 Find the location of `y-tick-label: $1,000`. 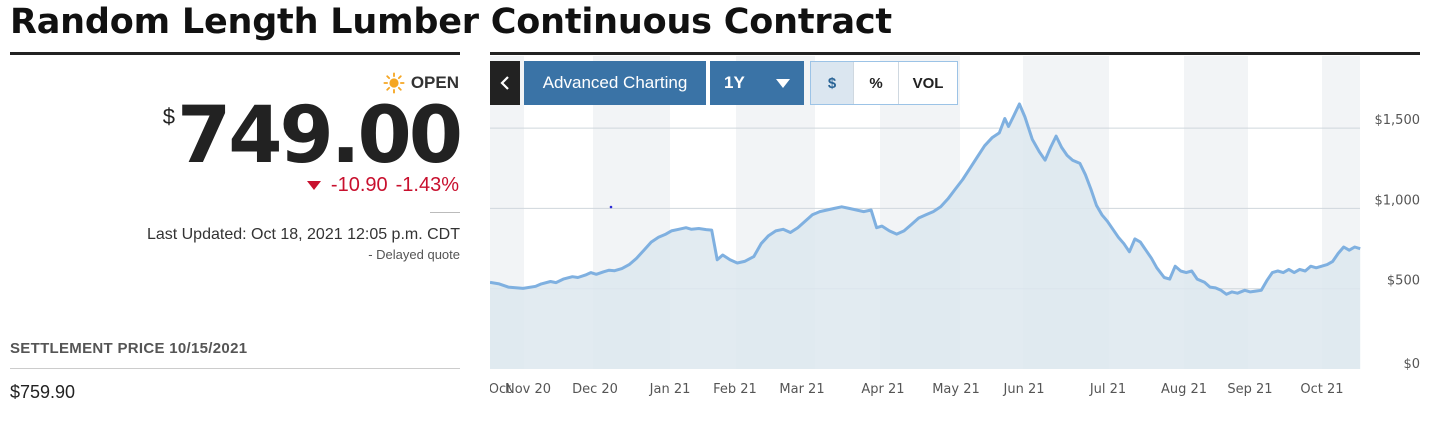

y-tick-label: $1,000 is located at coordinates (1398, 200).